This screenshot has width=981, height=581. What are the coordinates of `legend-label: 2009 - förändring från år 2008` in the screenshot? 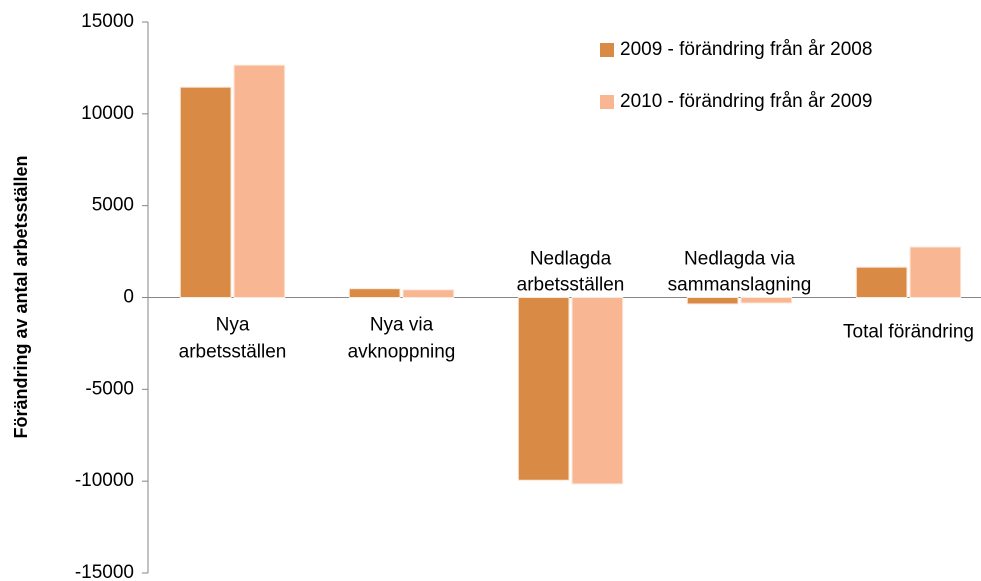 It's located at (746, 49).